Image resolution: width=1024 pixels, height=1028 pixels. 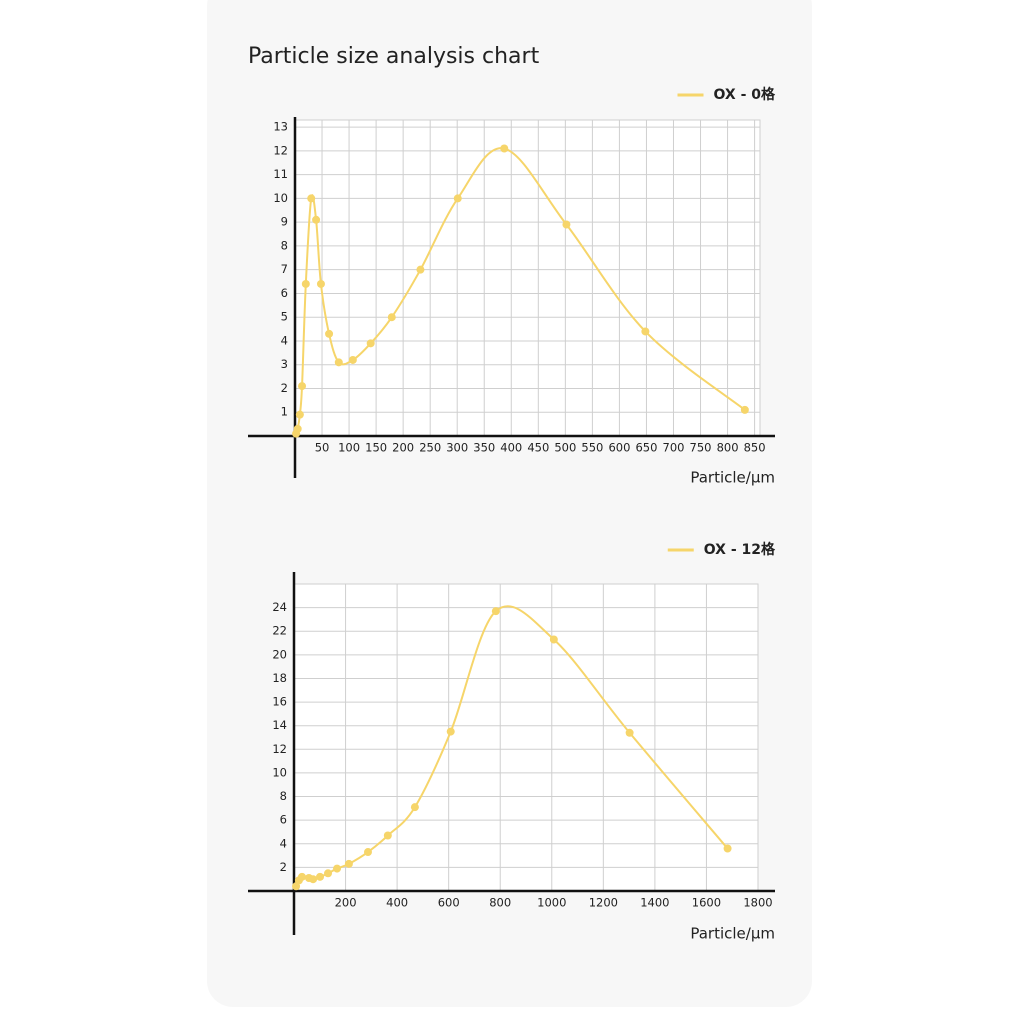 What do you see at coordinates (551, 903) in the screenshot?
I see `x-tick-label: 1000` at bounding box center [551, 903].